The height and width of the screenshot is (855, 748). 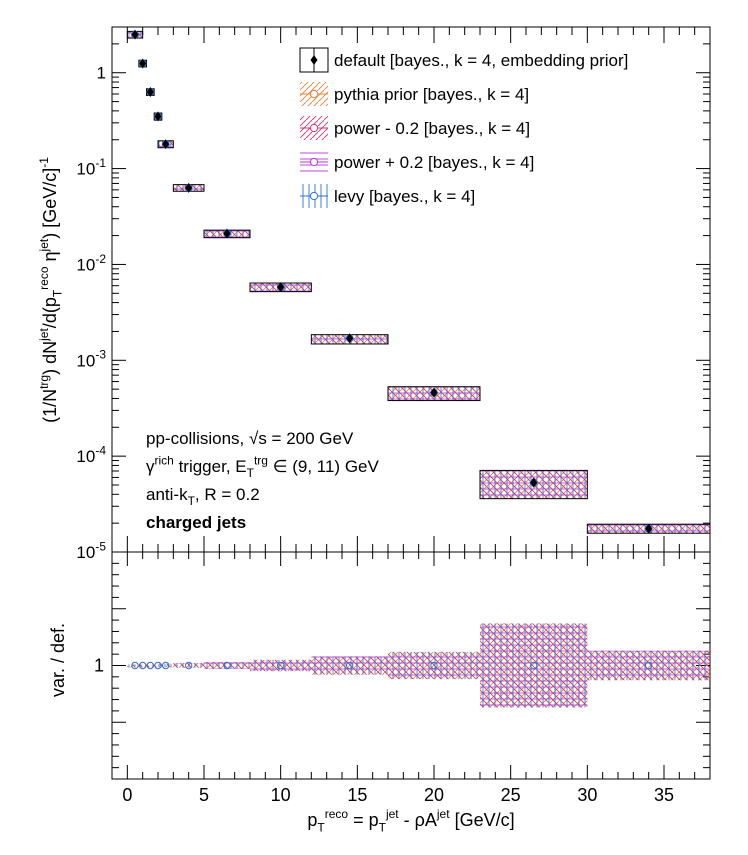 I want to click on x-tick-label: 10, so click(x=281, y=795).